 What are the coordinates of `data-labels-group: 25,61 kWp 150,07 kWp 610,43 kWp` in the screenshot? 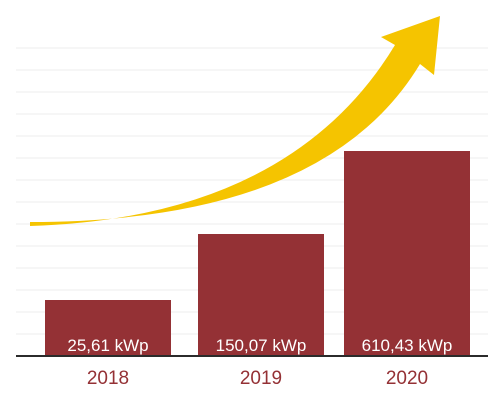 It's located at (259, 345).